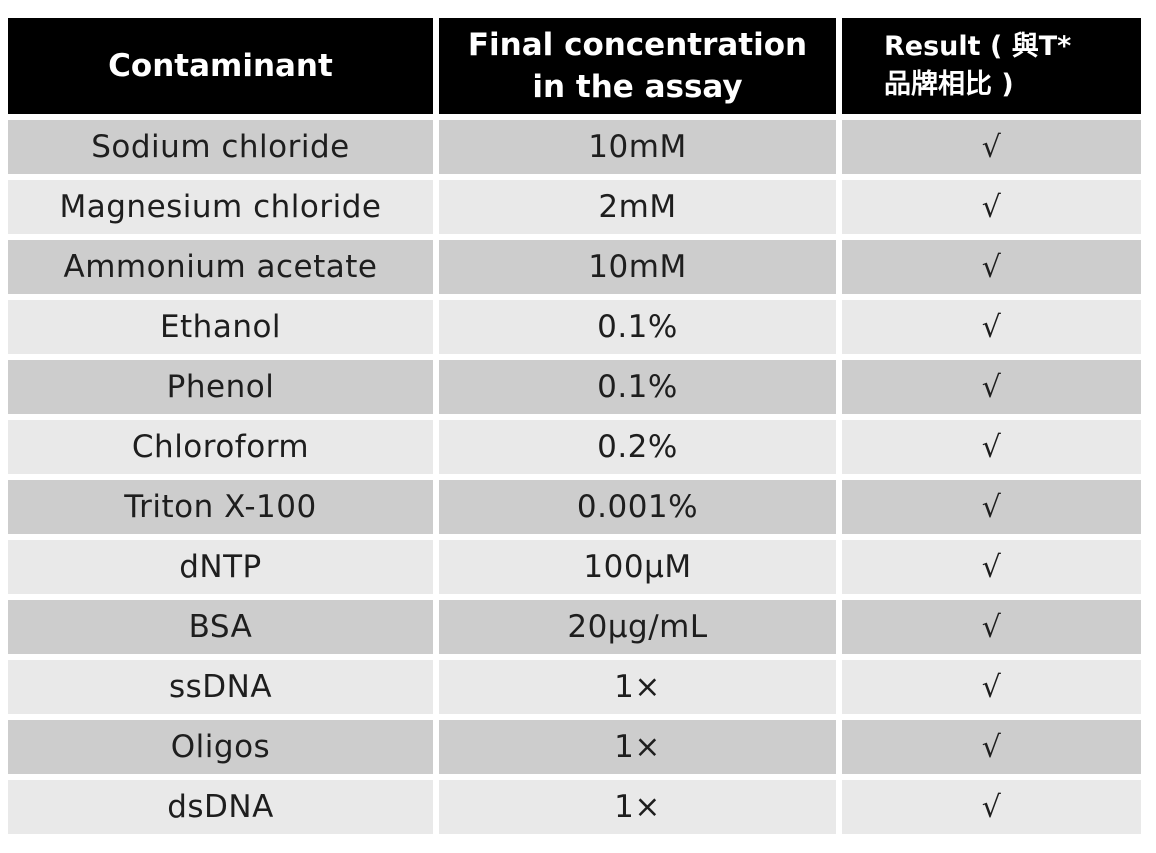 The image size is (1156, 853). What do you see at coordinates (637, 507) in the screenshot?
I see `concentration-cell: 0.001%` at bounding box center [637, 507].